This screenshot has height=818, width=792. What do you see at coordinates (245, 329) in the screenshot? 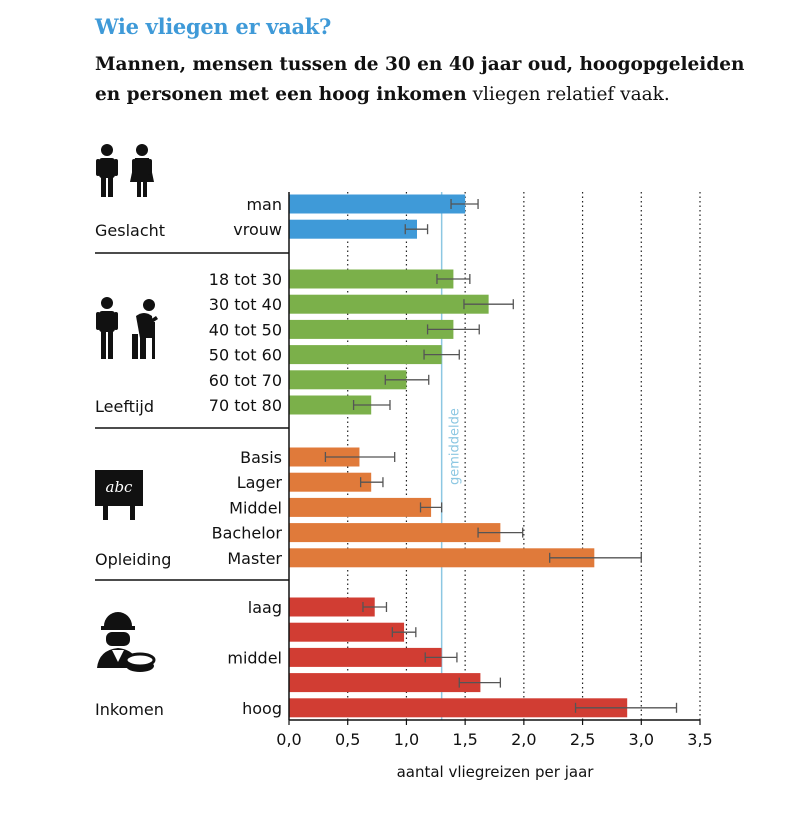
I see `category-label: 40 tot 50` at bounding box center [245, 329].